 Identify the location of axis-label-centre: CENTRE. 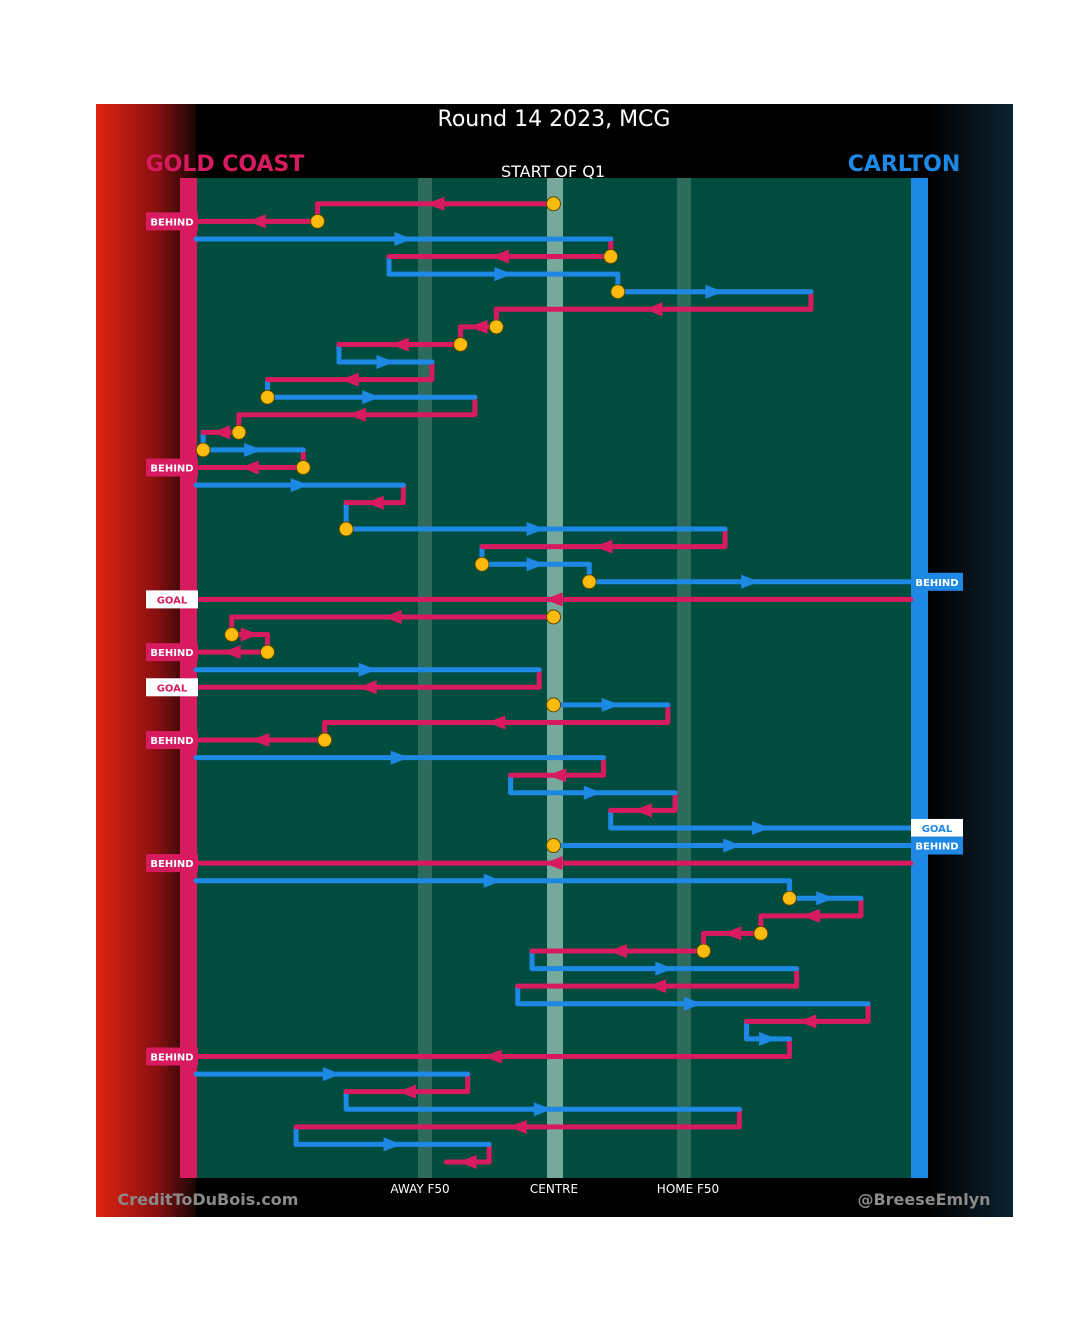
(554, 1189).